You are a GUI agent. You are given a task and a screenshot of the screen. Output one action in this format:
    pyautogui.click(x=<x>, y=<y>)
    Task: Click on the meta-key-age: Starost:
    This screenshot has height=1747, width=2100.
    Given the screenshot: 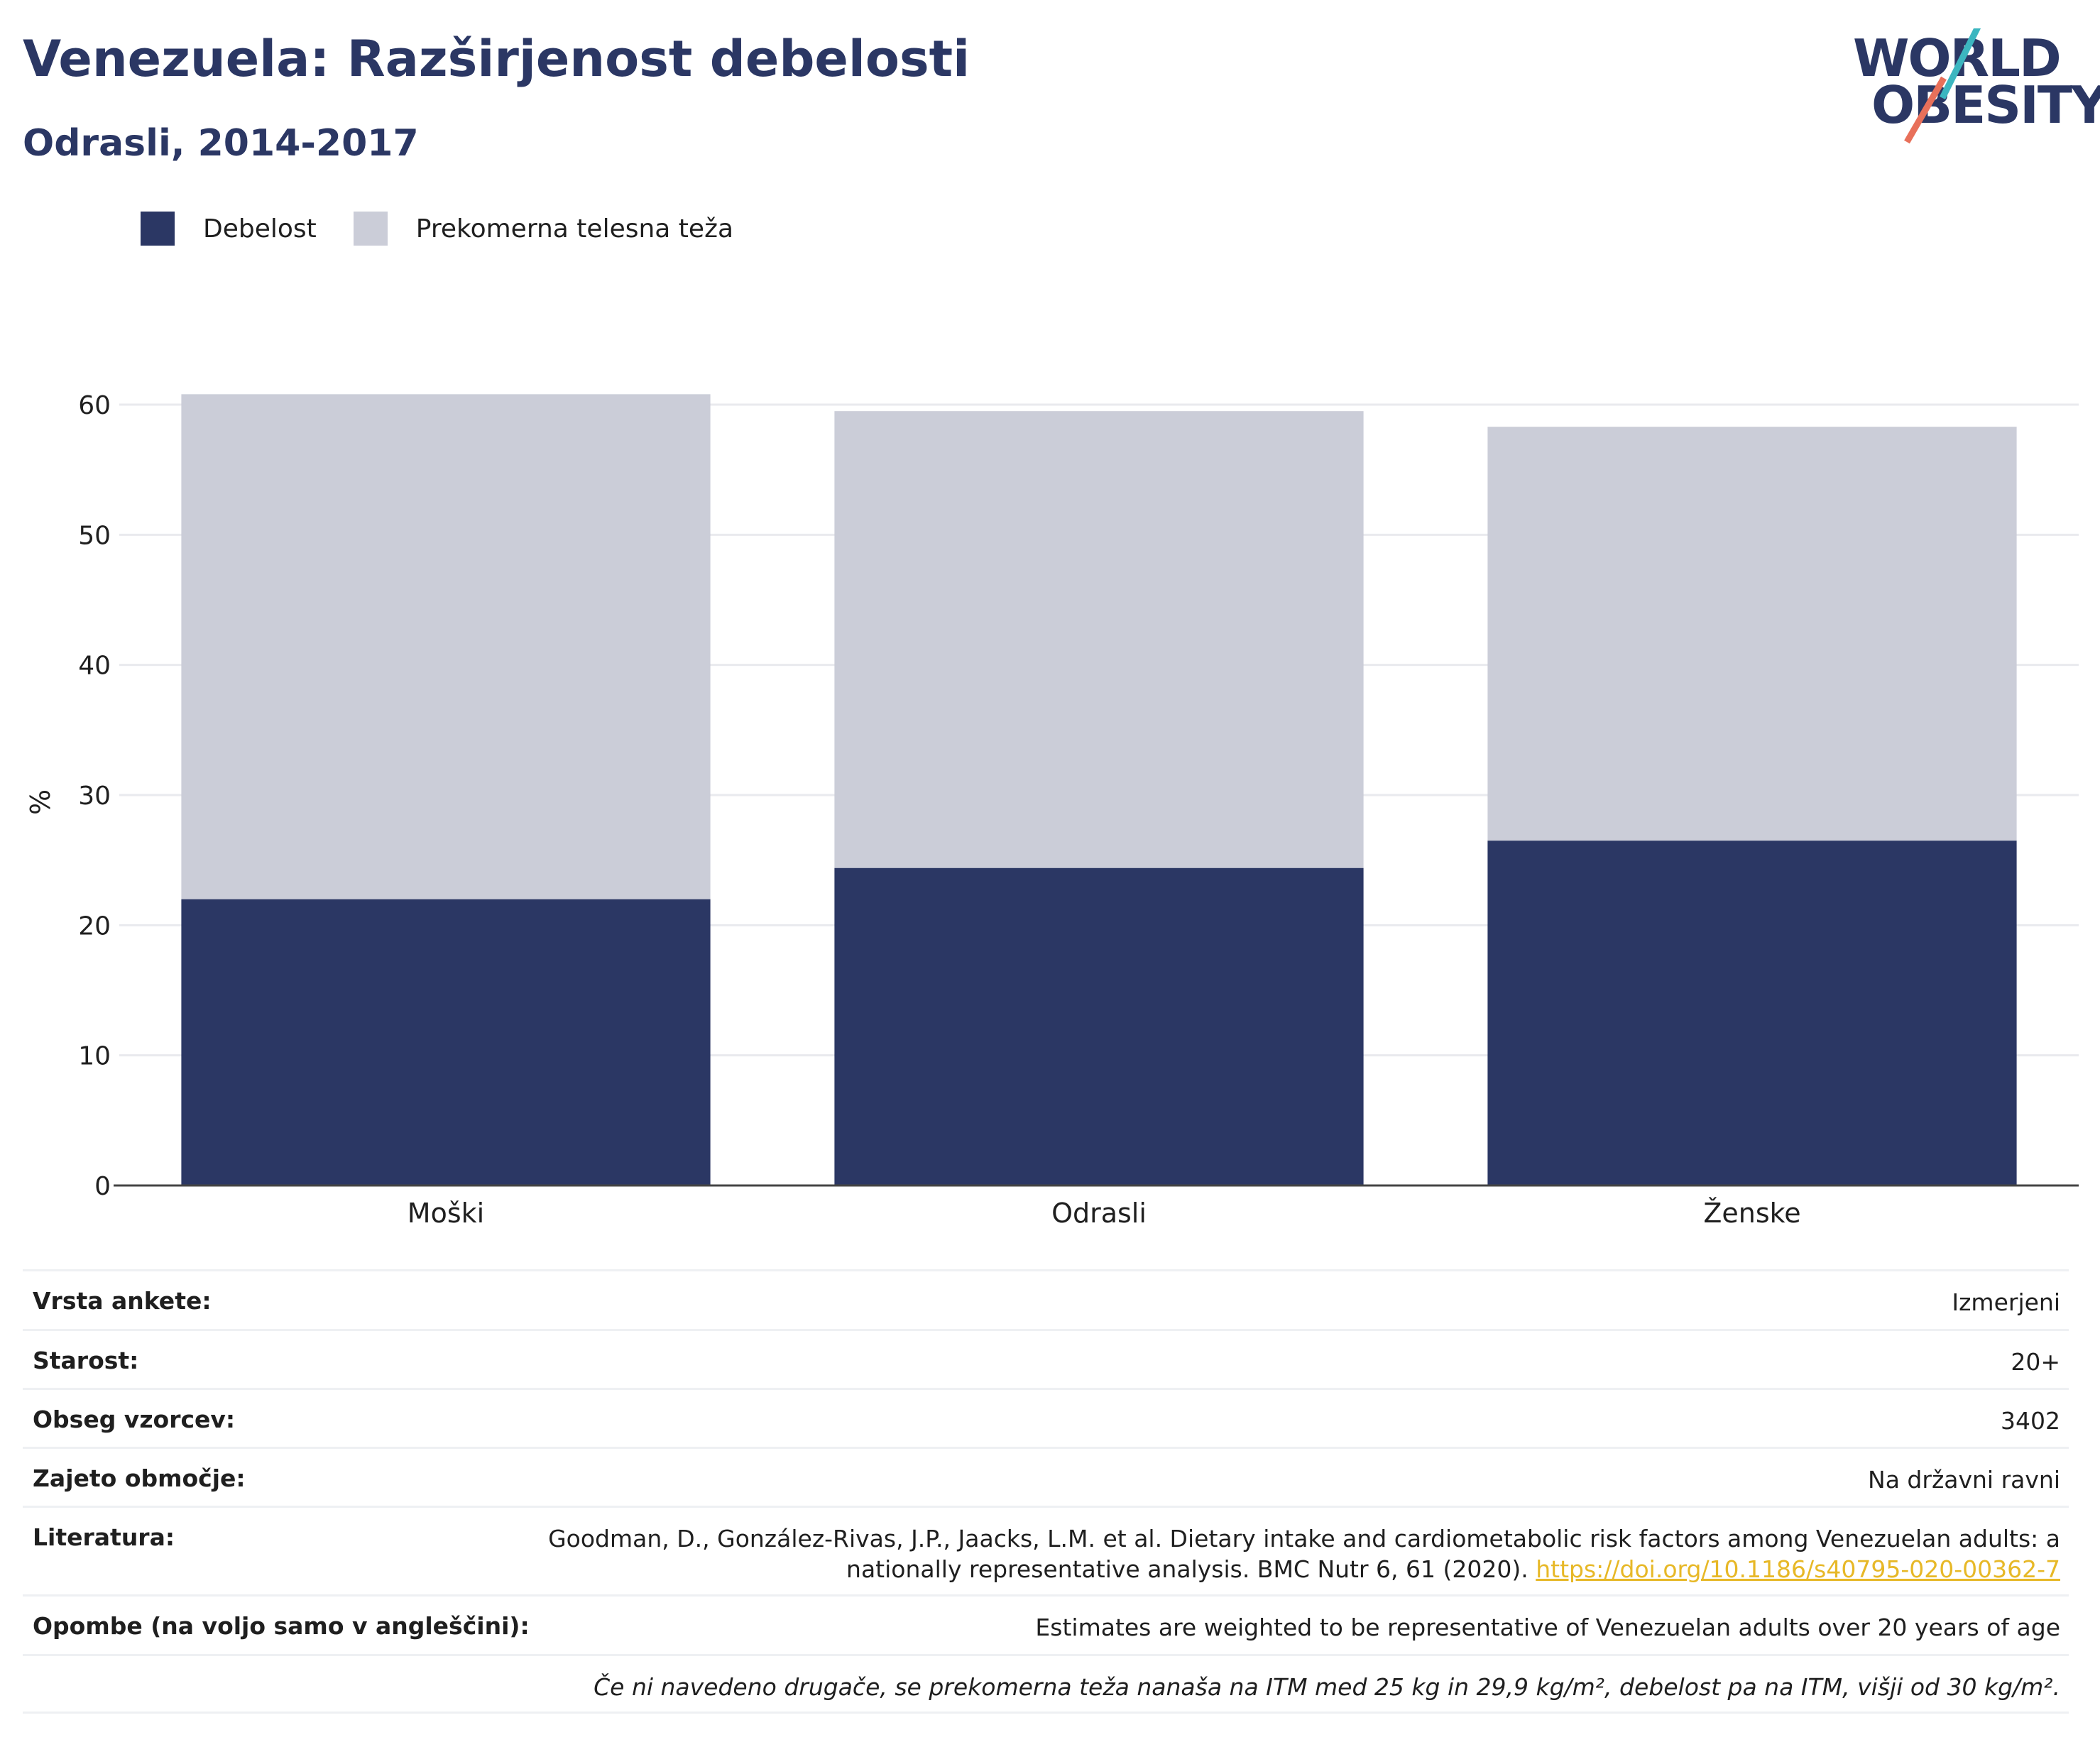 What is the action you would take?
    pyautogui.click(x=86, y=1360)
    